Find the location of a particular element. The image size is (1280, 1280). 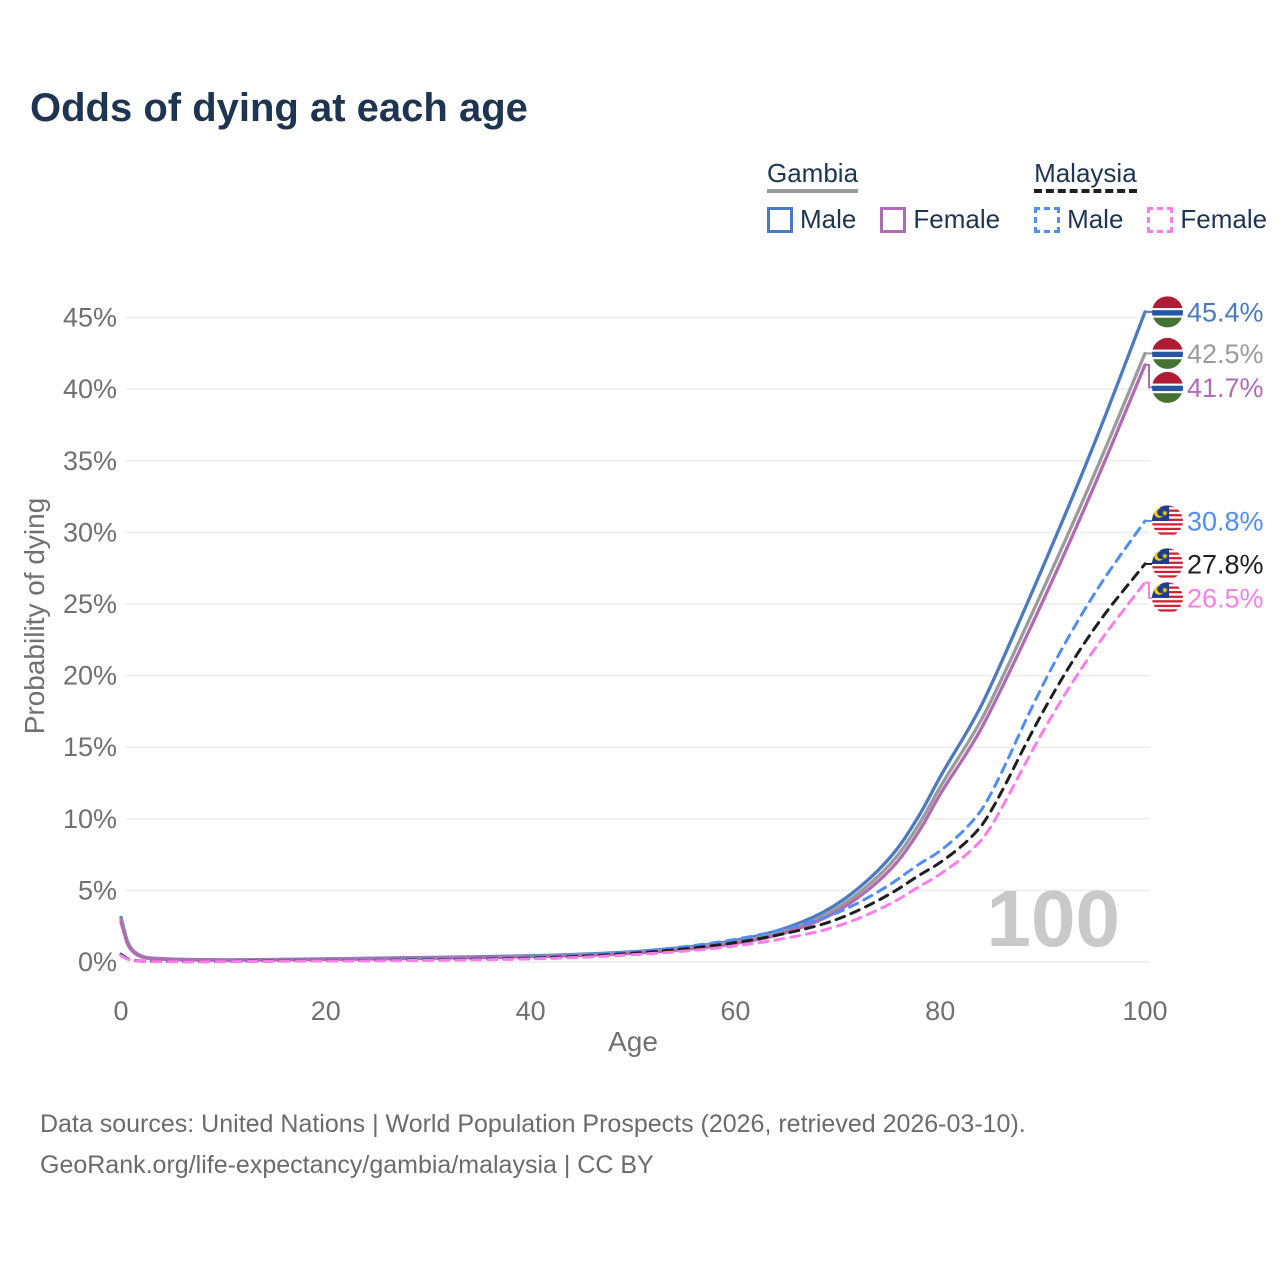

malaysia-female-swatch-icon is located at coordinates (1160, 219).